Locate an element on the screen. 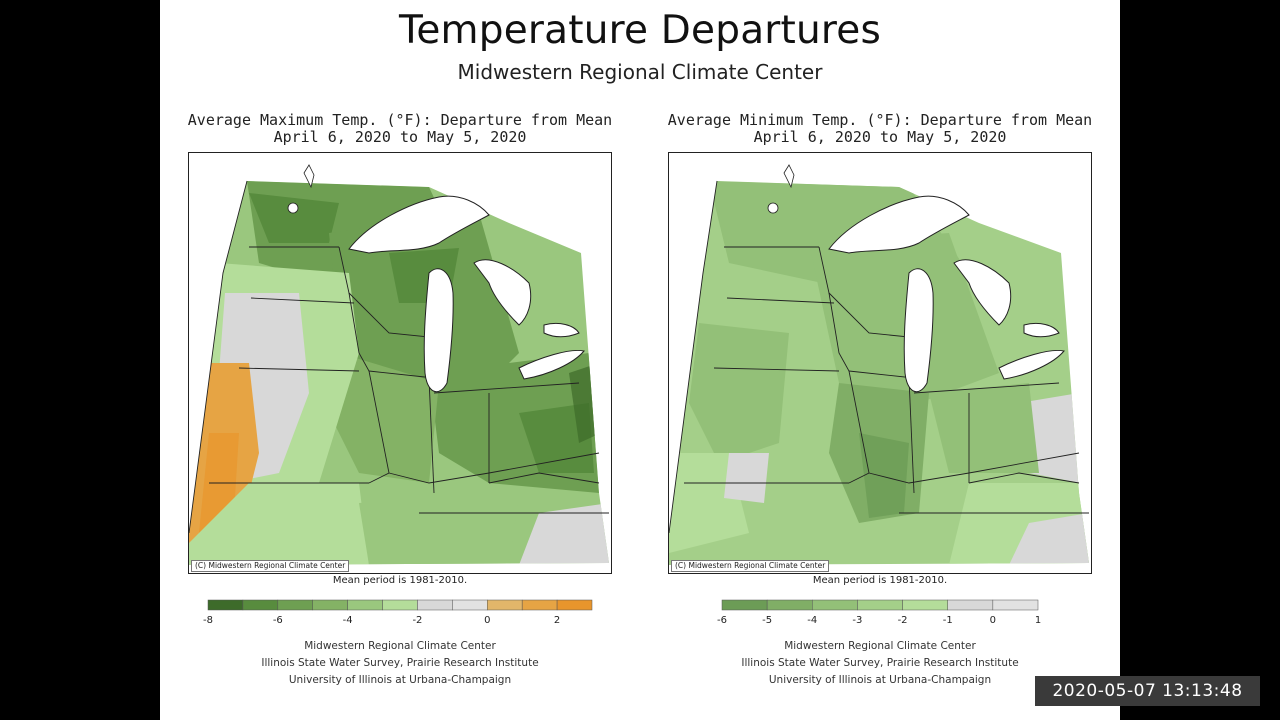 The image size is (1280, 720). legend-tick-label: -3 is located at coordinates (857, 620).